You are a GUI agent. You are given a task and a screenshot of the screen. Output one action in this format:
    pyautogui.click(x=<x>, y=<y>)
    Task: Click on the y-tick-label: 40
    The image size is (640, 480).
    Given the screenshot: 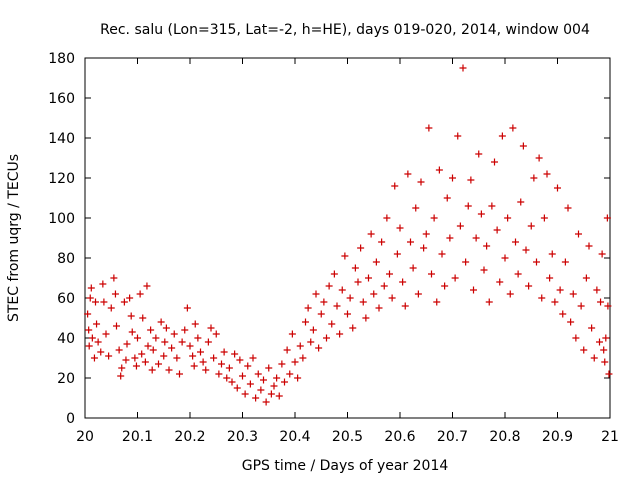 What is the action you would take?
    pyautogui.click(x=66, y=339)
    